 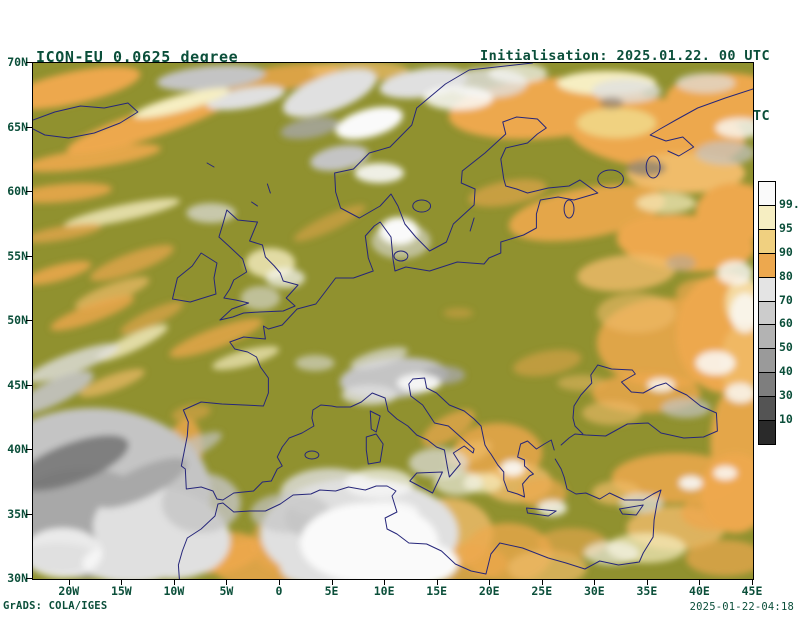 What do you see at coordinates (55, 606) in the screenshot?
I see `grads-credit: GrADS: COLA/IGES` at bounding box center [55, 606].